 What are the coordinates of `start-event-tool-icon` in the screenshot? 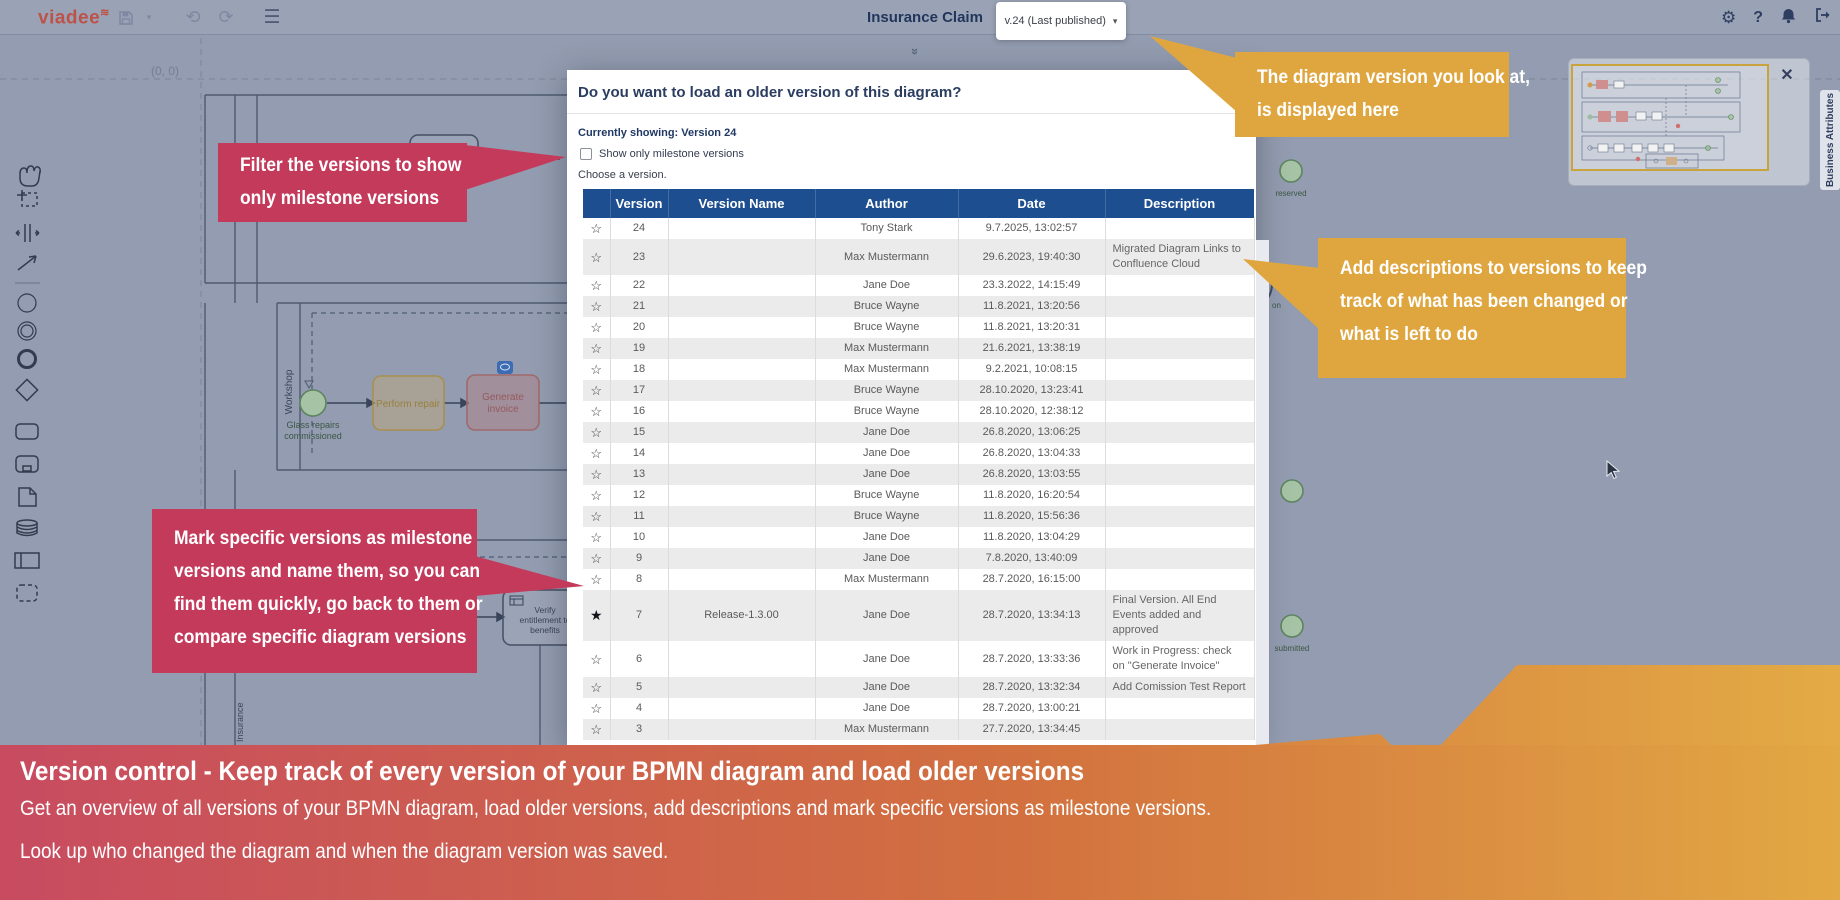 It's located at (27, 303).